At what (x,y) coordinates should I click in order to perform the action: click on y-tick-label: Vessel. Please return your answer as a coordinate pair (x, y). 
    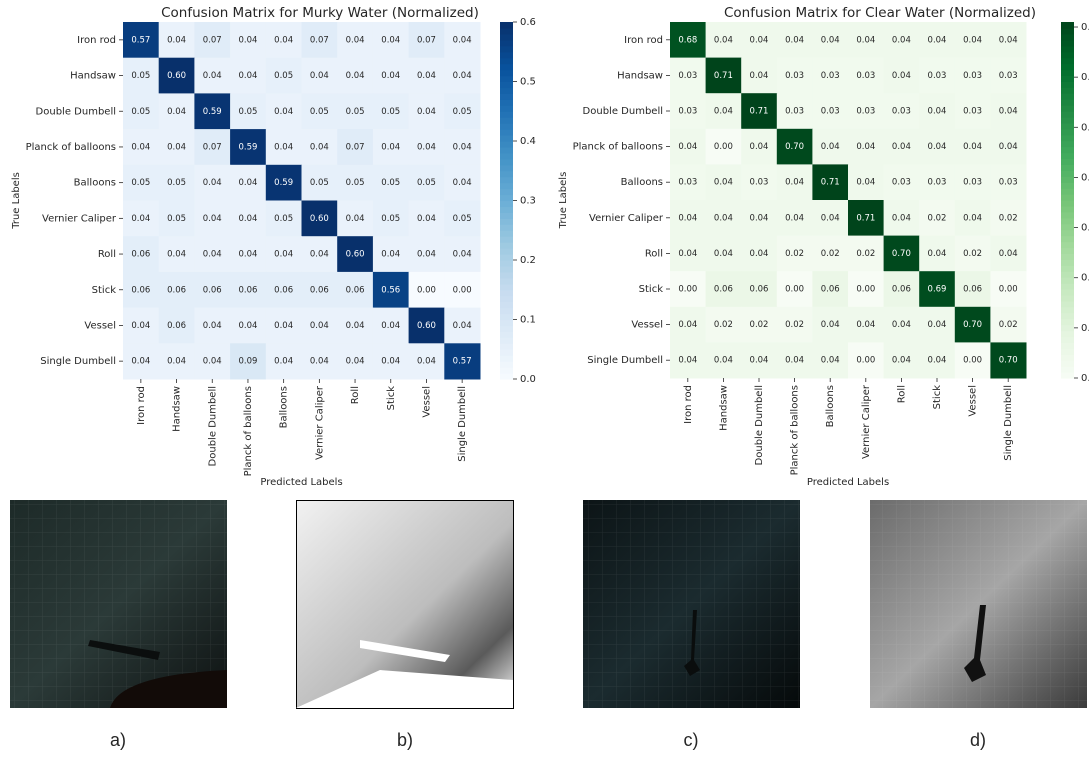
    Looking at the image, I should click on (100, 325).